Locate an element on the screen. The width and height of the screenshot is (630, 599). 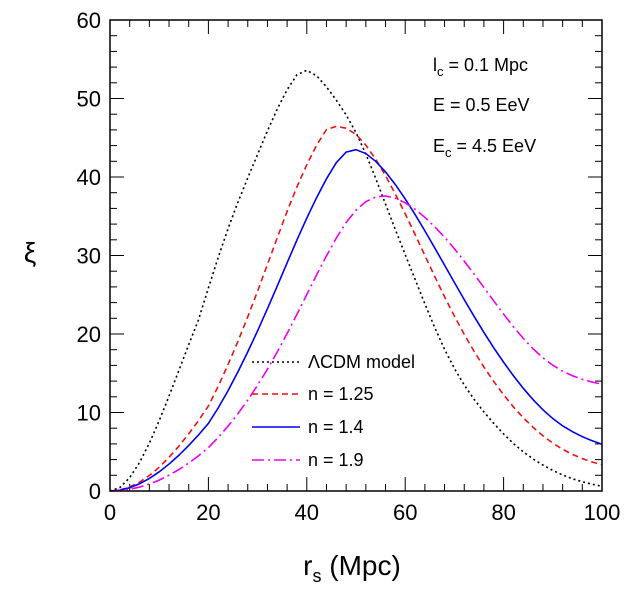
x-tick-label: 20 is located at coordinates (208, 512).